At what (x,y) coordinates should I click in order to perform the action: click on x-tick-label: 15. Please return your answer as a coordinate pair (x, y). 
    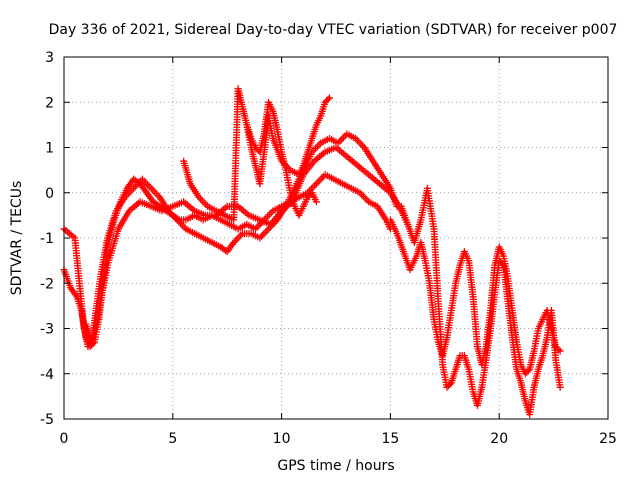
    Looking at the image, I should click on (390, 439).